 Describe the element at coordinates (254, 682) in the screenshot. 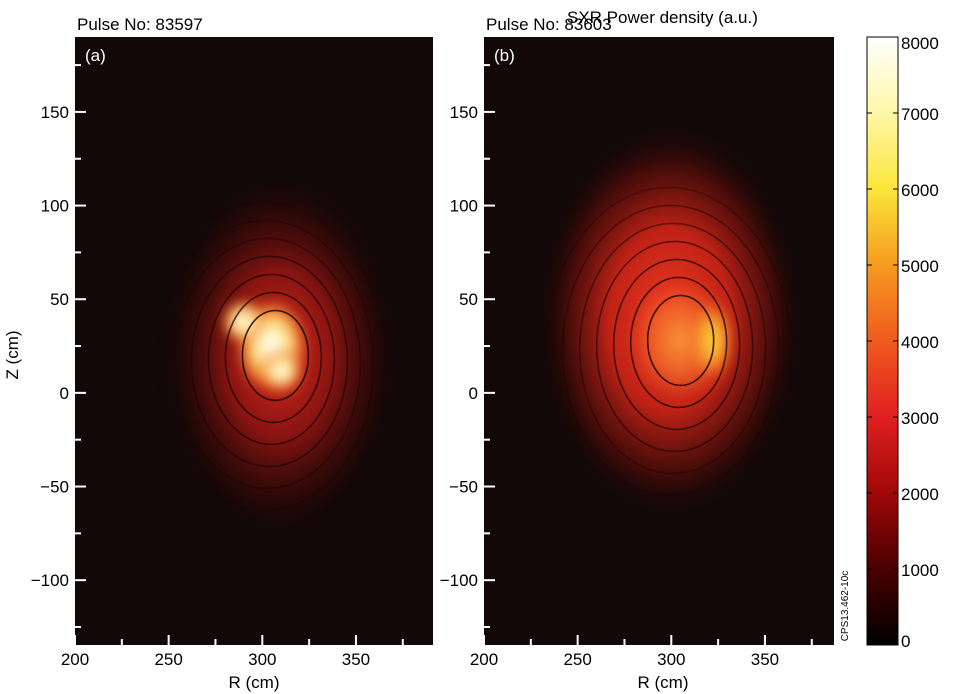

I see `panel-a-x-label: R (cm)` at that location.